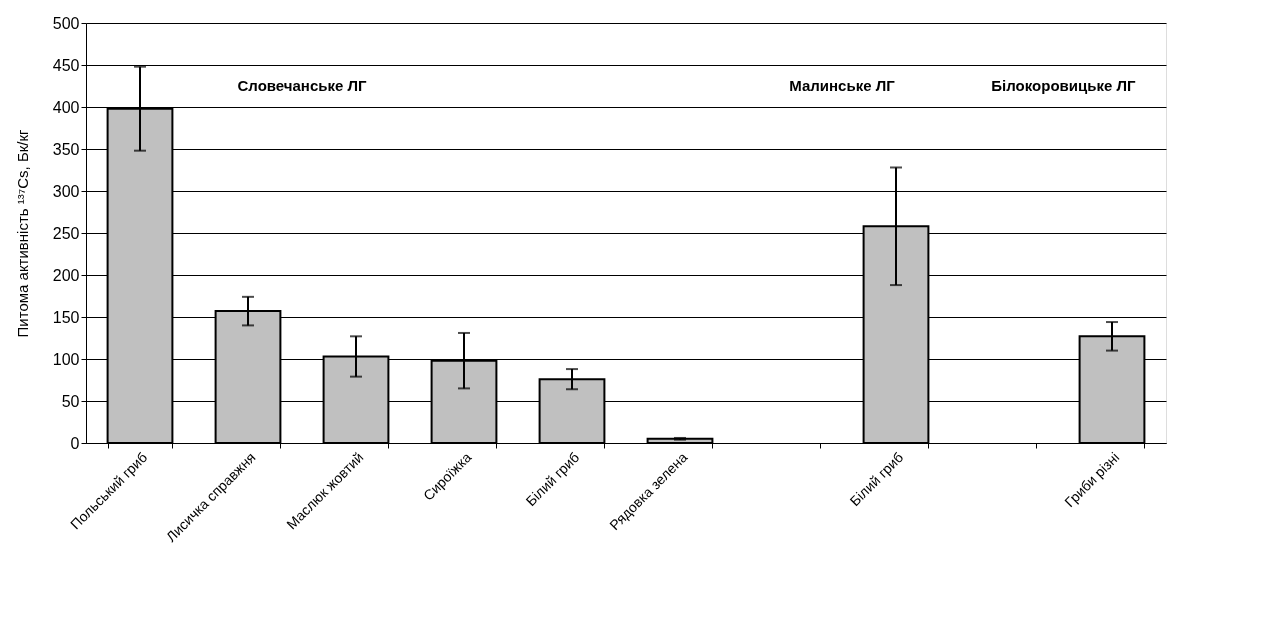 This screenshot has height=639, width=1264. What do you see at coordinates (66, 107) in the screenshot?
I see `y-tick-label: 400` at bounding box center [66, 107].